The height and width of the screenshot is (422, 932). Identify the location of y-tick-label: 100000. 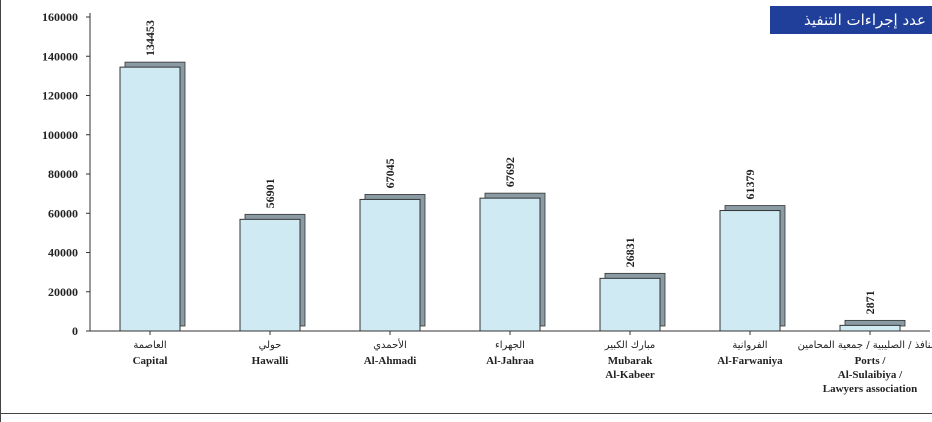
(60, 135).